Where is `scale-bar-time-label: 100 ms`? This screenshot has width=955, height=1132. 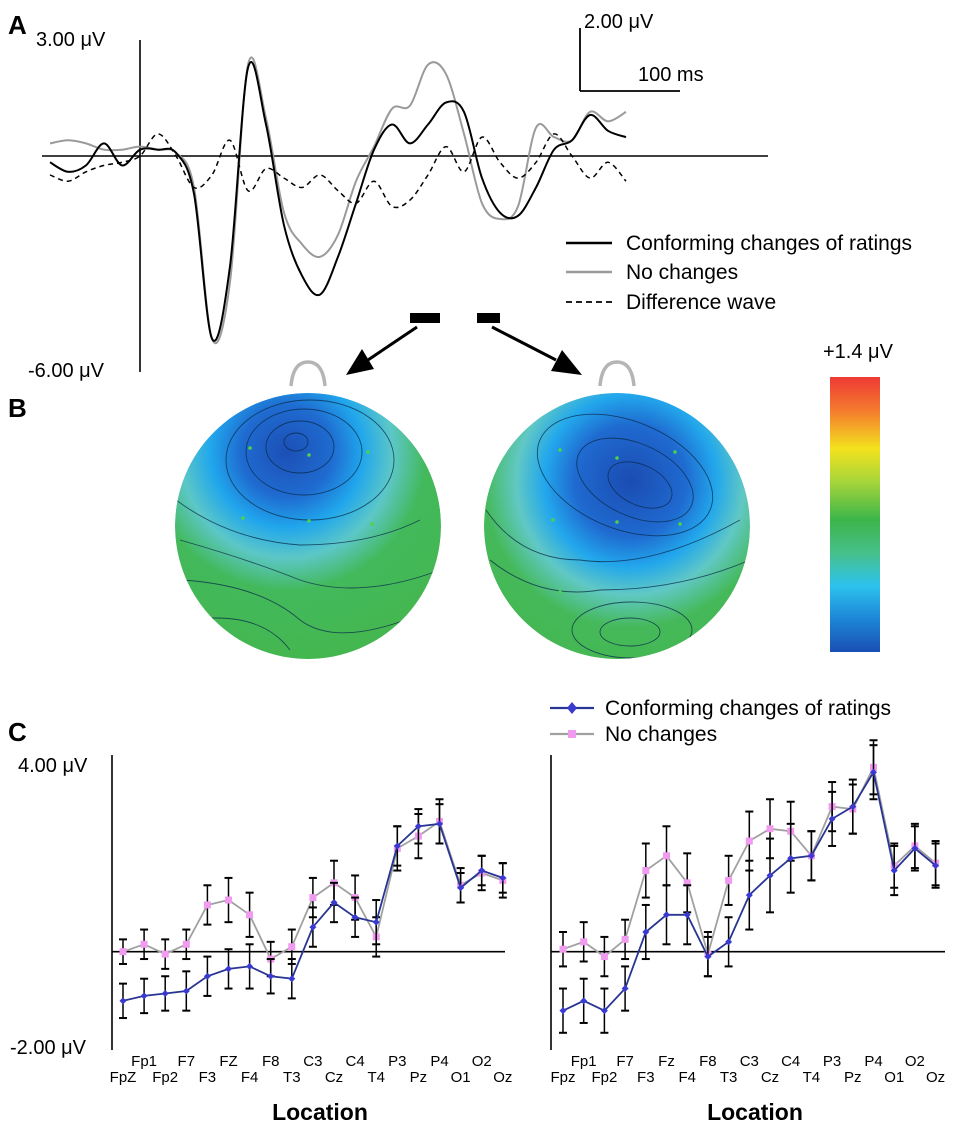 scale-bar-time-label: 100 ms is located at coordinates (671, 75).